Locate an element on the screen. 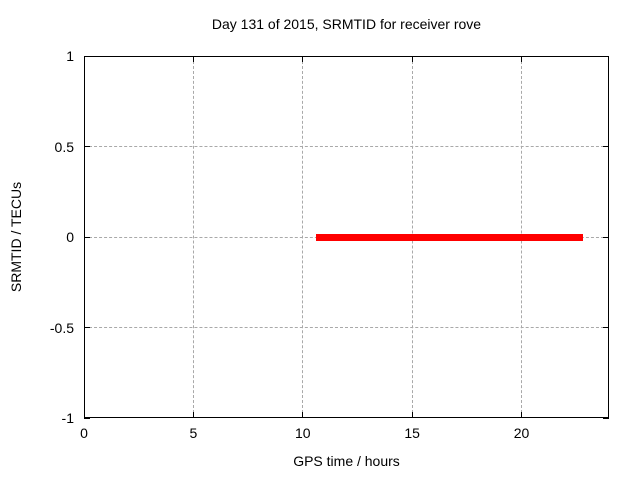  x-tick-label: 15 is located at coordinates (412, 433).